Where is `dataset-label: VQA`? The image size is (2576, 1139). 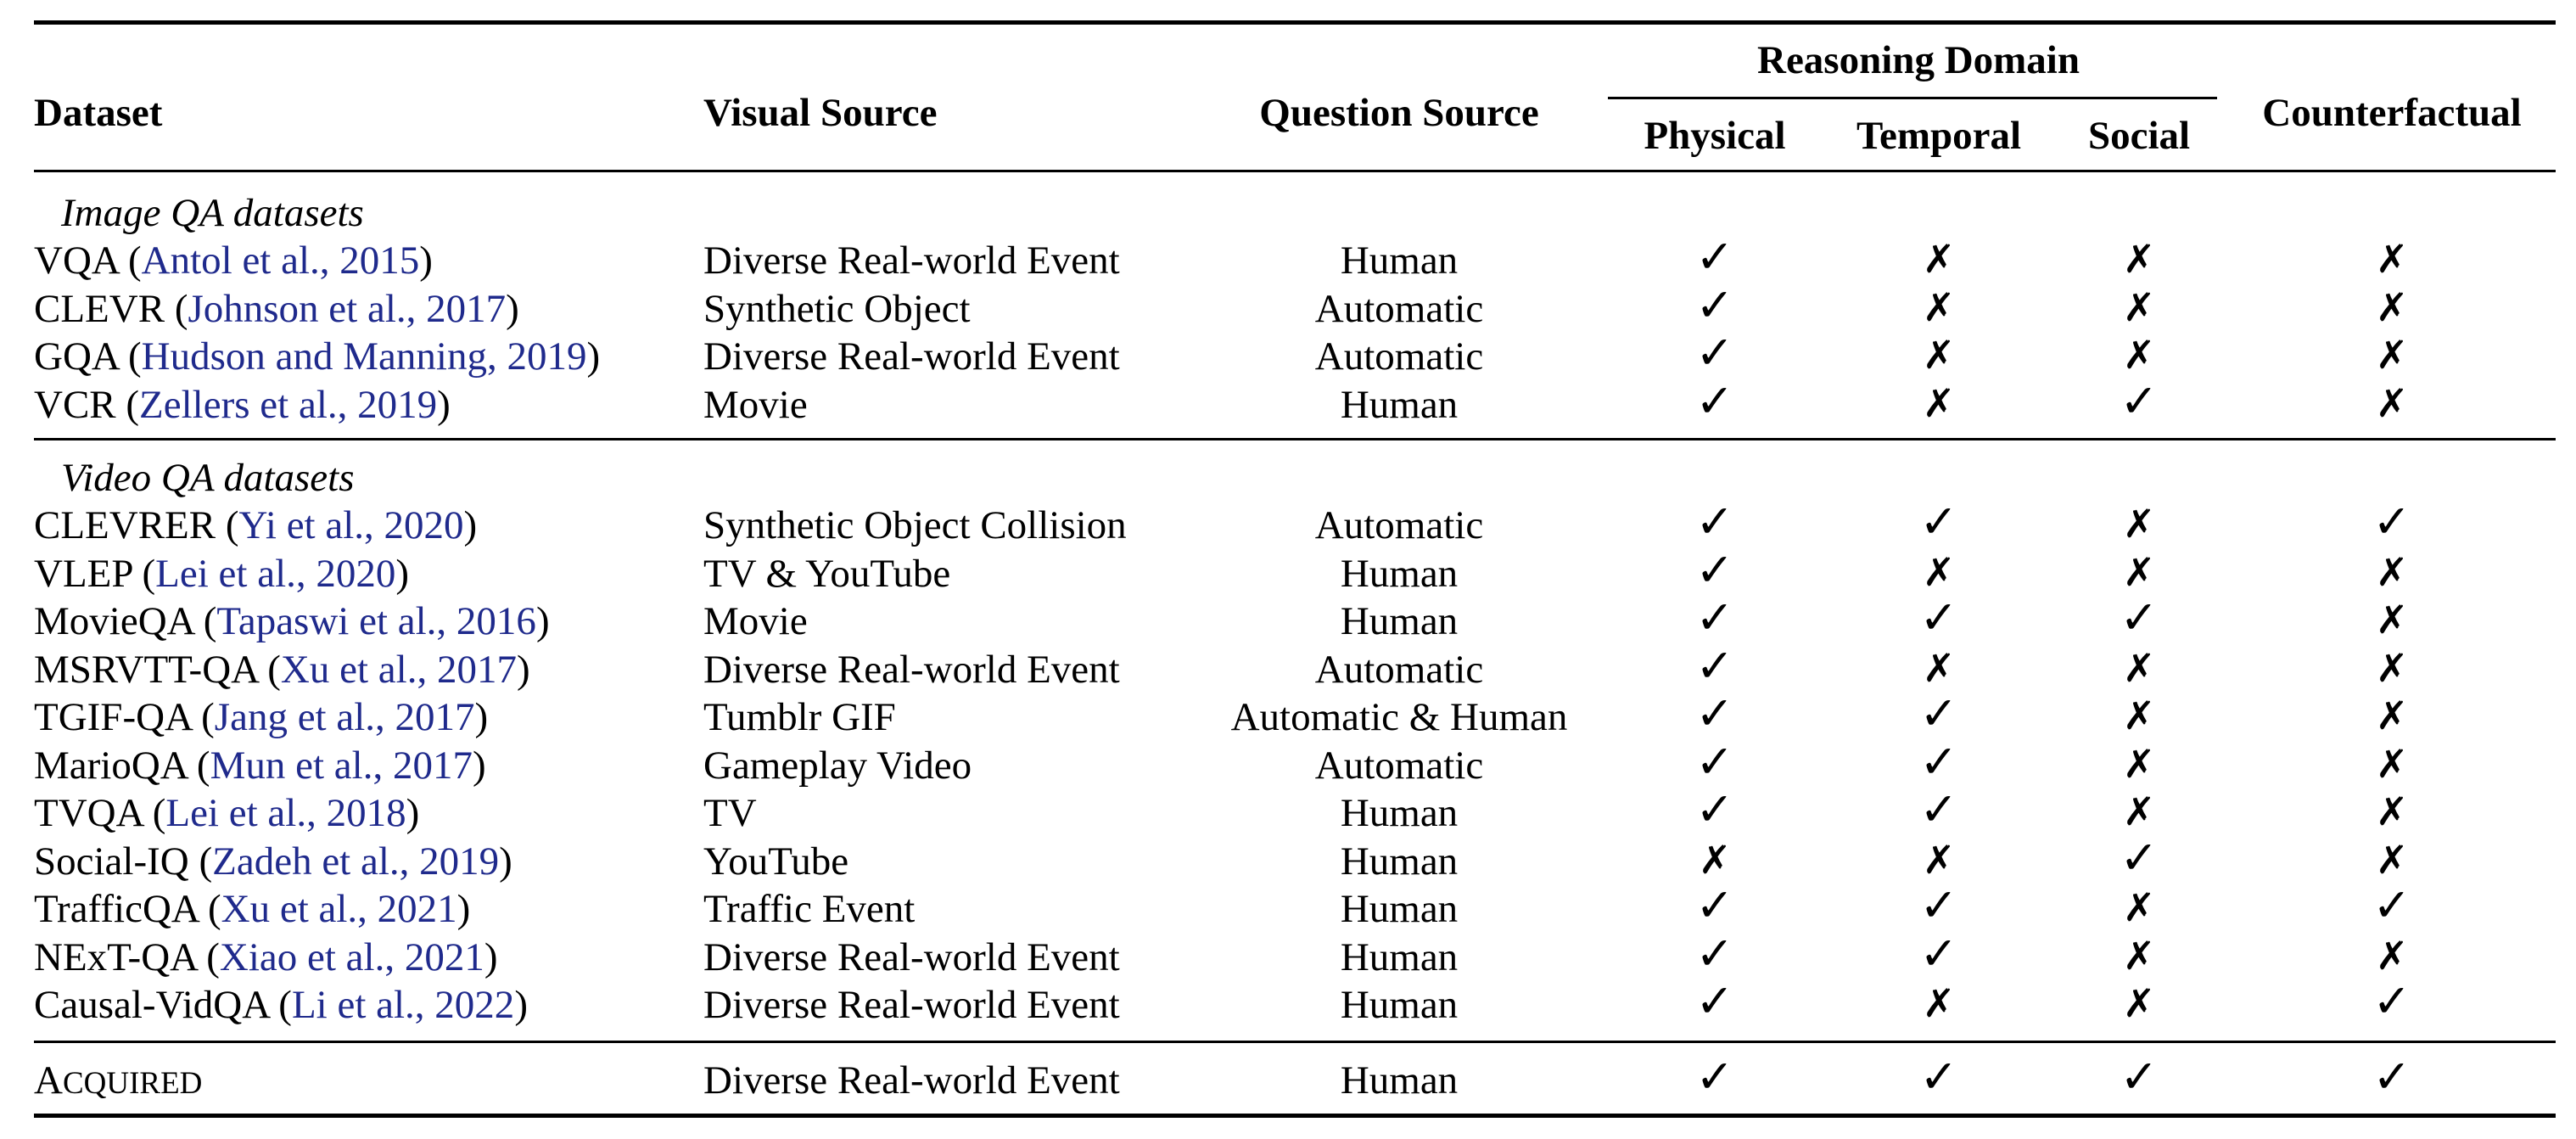 dataset-label: VQA is located at coordinates (77, 260).